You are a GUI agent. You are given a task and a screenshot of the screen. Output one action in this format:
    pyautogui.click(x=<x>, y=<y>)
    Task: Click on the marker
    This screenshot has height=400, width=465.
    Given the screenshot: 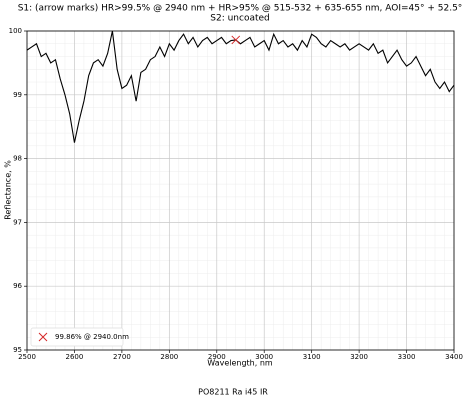 What is the action you would take?
    pyautogui.click(x=236, y=40)
    